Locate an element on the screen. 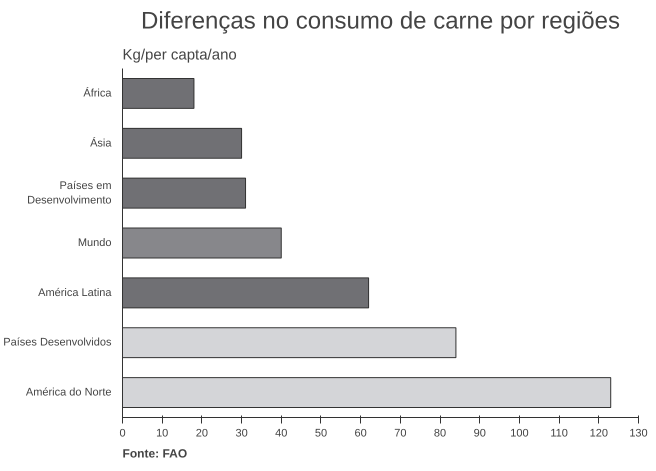 The image size is (656, 471). x-tick-label: 80 is located at coordinates (440, 434).